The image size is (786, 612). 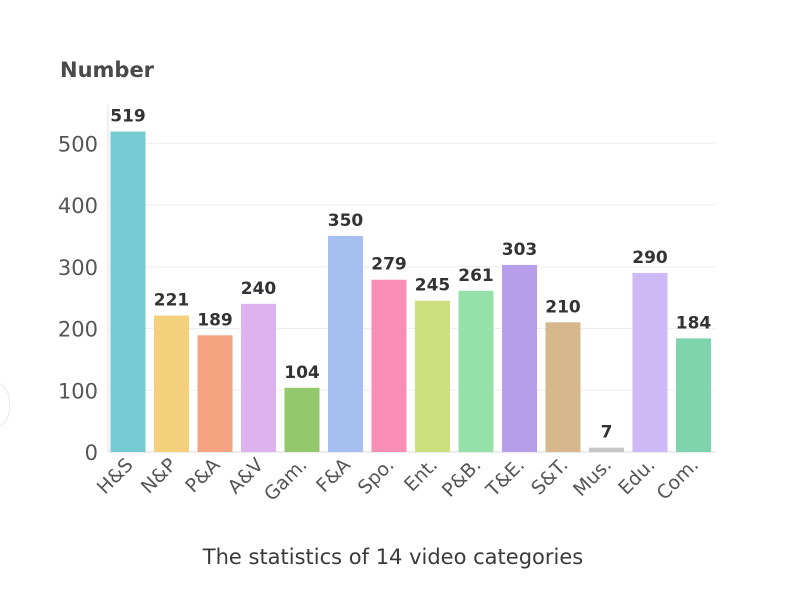 I want to click on y-tick-label: 0, so click(x=91, y=453).